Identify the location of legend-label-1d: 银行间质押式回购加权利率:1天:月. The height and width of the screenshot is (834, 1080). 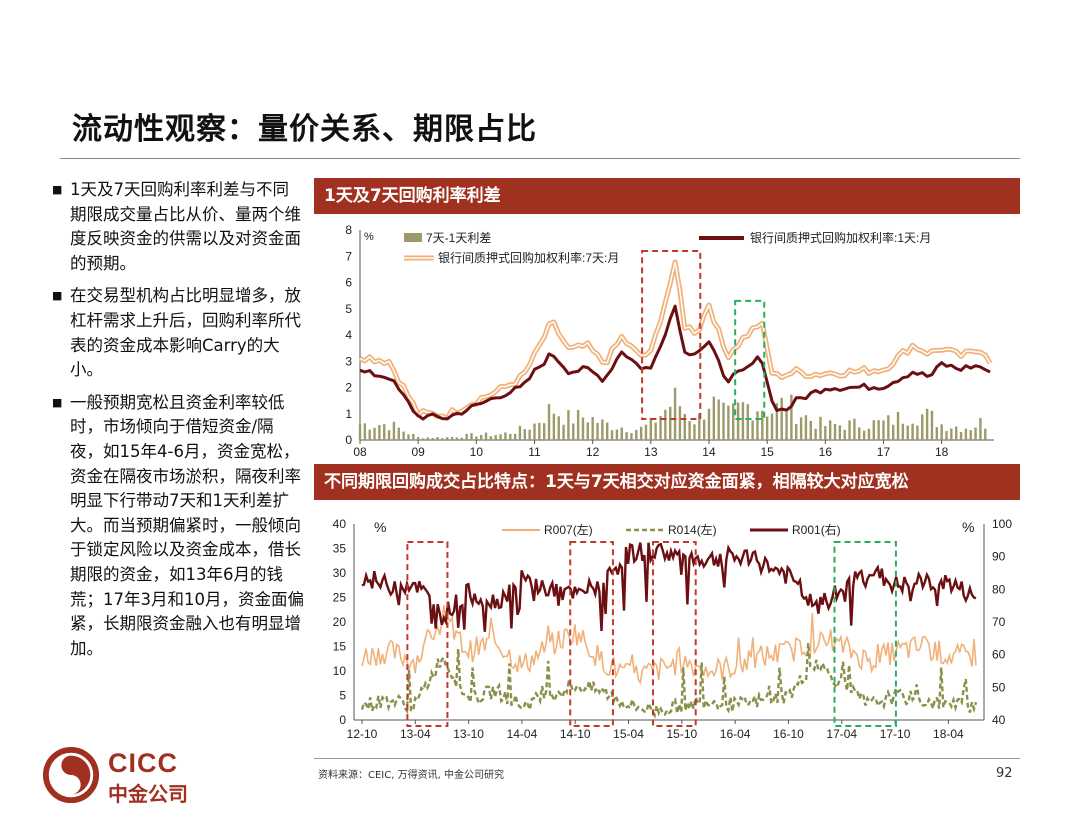
(840, 237).